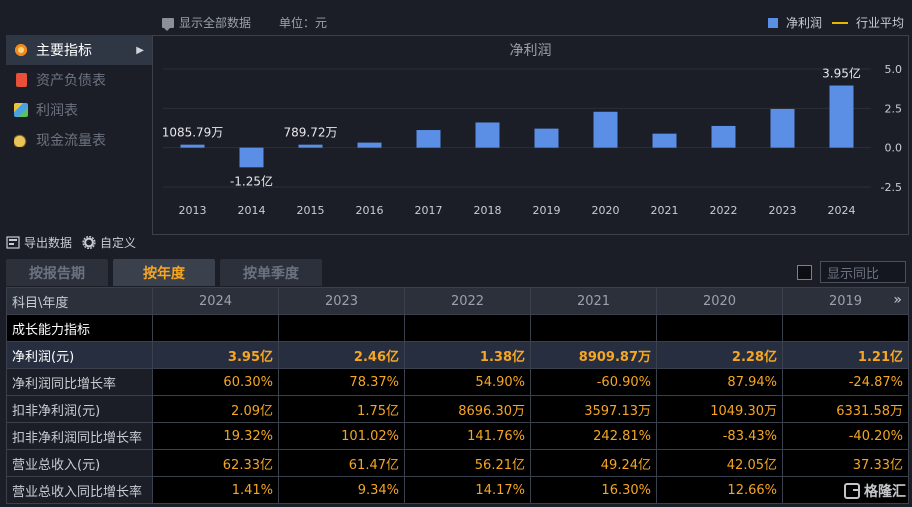 This screenshot has width=912, height=507. Describe the element at coordinates (71, 141) in the screenshot. I see `sidebar-item-label: 现金流量表` at that location.